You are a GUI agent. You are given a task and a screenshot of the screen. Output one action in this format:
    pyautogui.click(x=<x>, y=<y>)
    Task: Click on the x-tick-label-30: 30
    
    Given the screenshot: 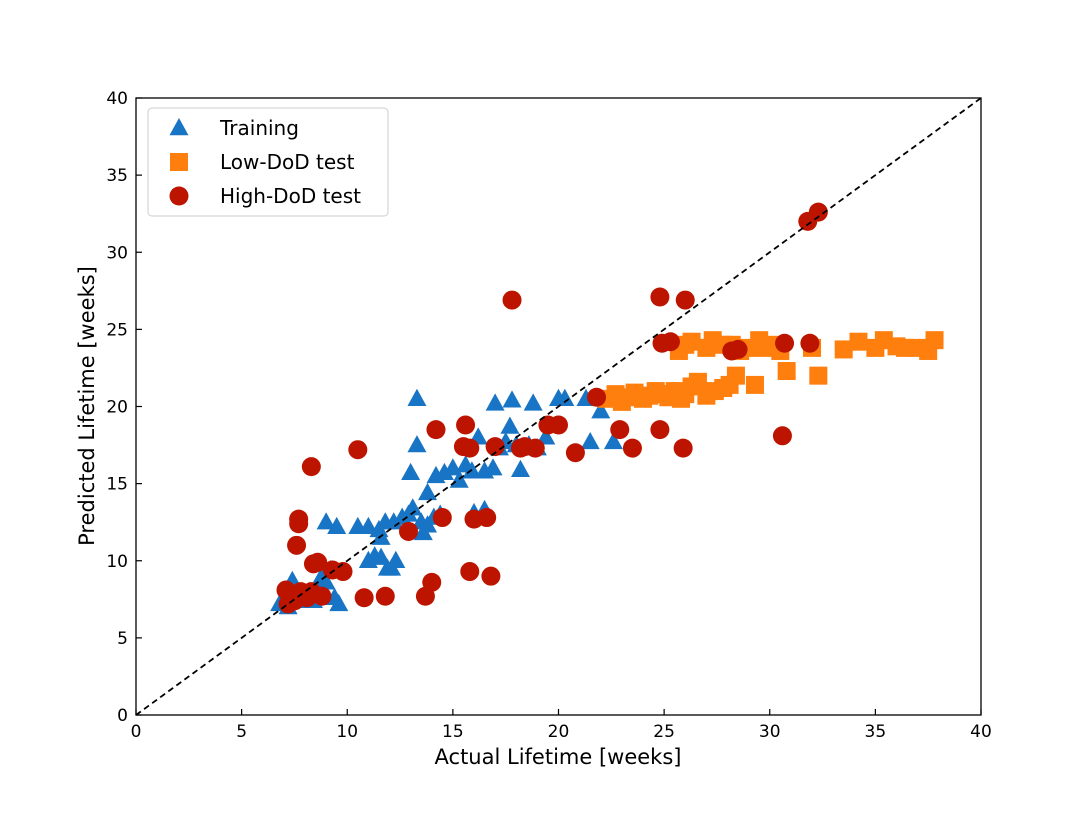 What is the action you would take?
    pyautogui.click(x=770, y=732)
    